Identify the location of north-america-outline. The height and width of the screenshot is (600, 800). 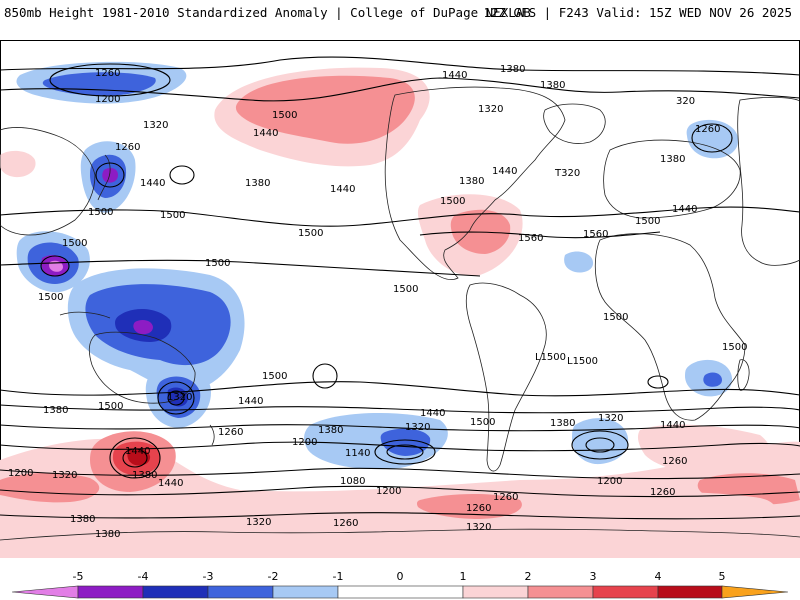
(475, 183).